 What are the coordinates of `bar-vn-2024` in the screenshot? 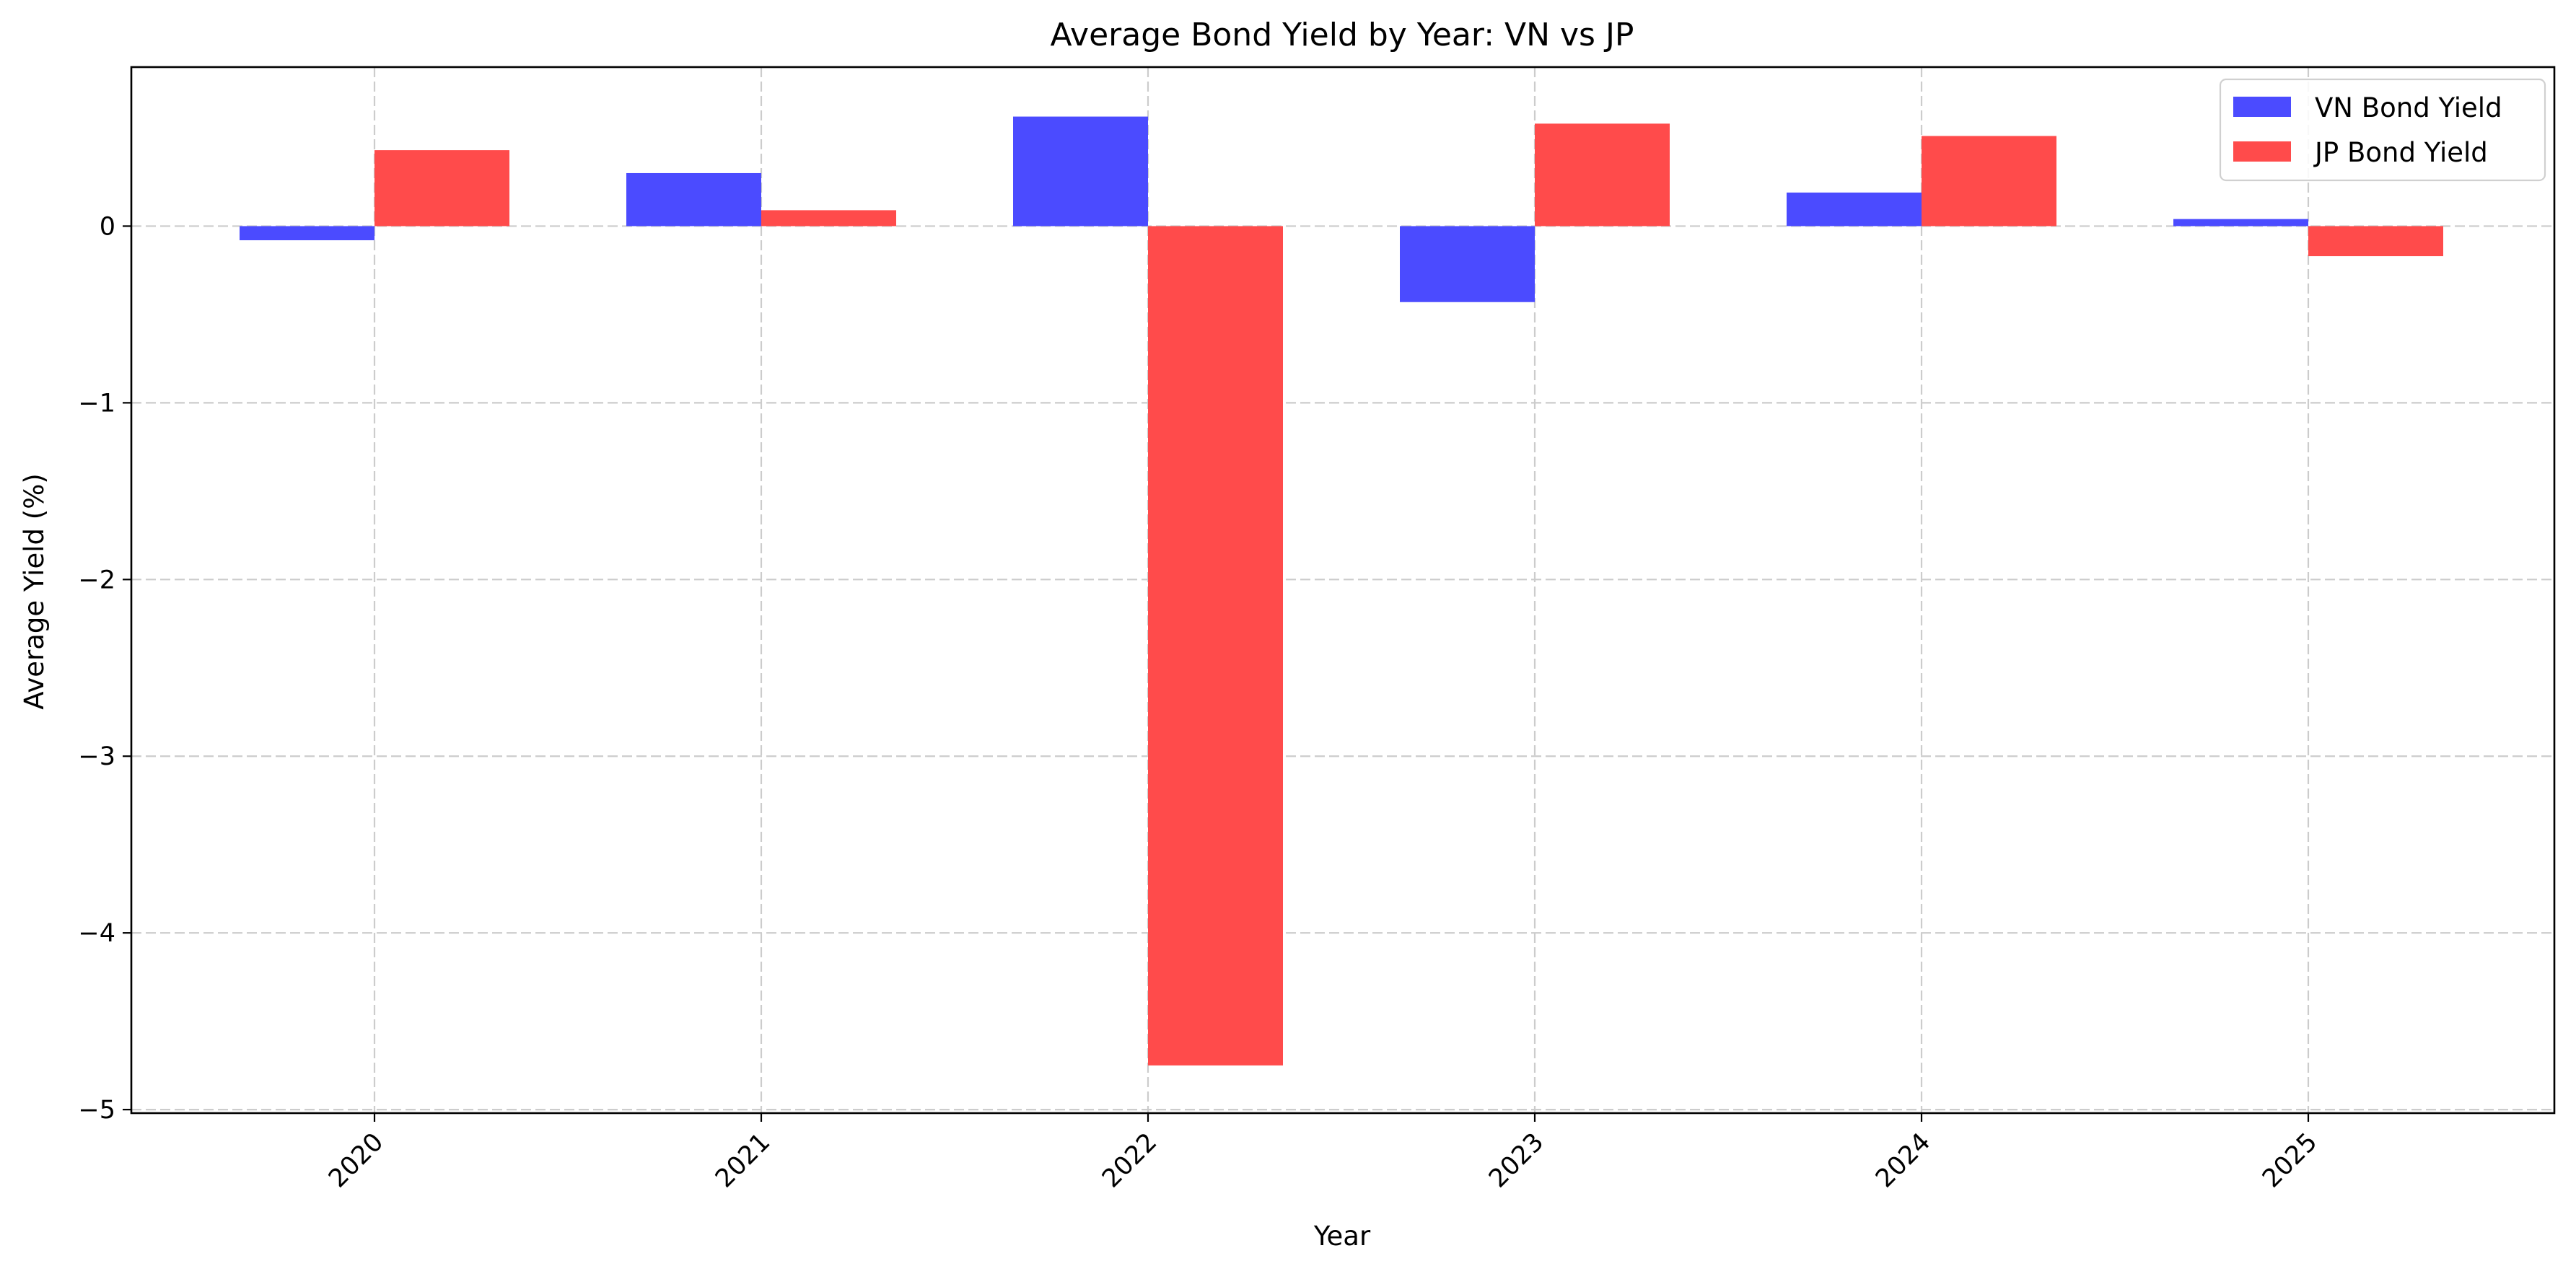 It's located at (1855, 210).